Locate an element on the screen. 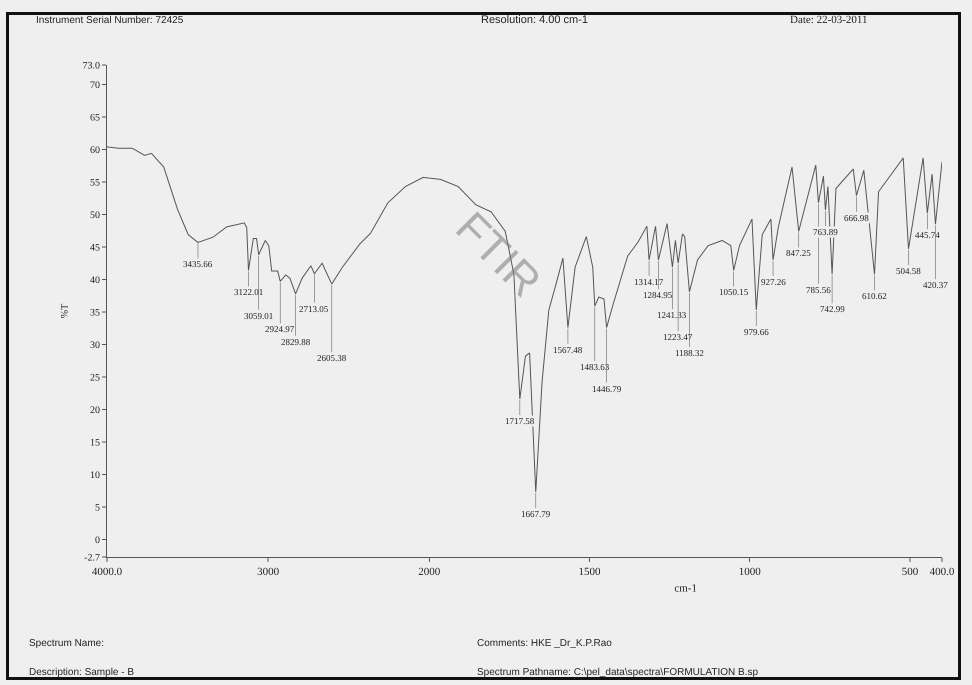 Image resolution: width=972 pixels, height=685 pixels. text: Resolution: 4.00 cm-1 is located at coordinates (534, 20).